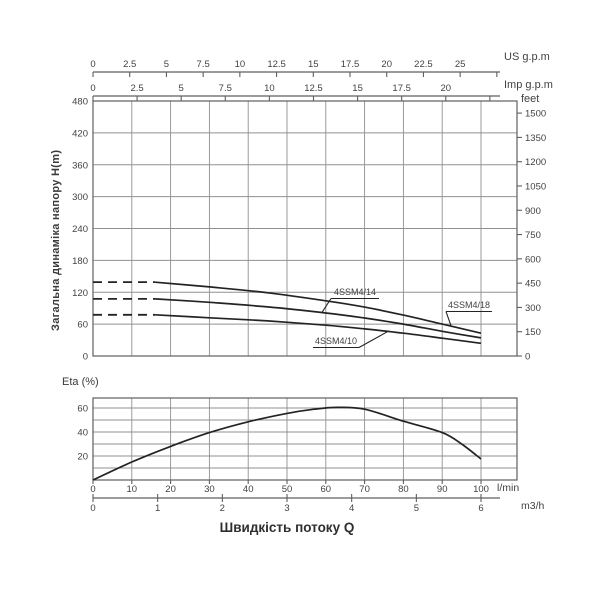 Image resolution: width=600 pixels, height=605 pixels. What do you see at coordinates (416, 508) in the screenshot?
I see `m3h-tick-label: 5` at bounding box center [416, 508].